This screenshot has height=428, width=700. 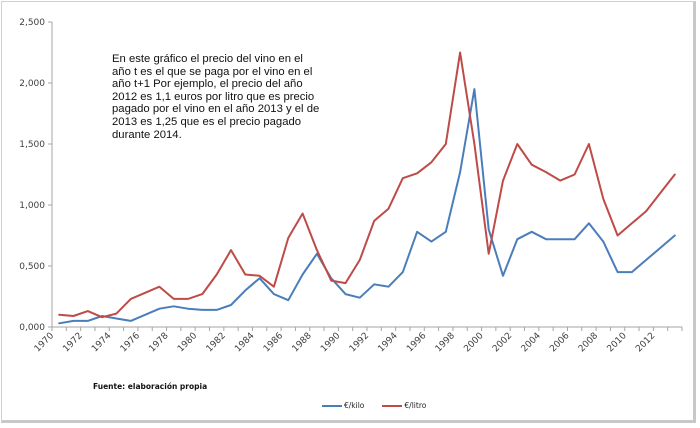 What do you see at coordinates (617, 342) in the screenshot?
I see `x-tick-label: 2010` at bounding box center [617, 342].